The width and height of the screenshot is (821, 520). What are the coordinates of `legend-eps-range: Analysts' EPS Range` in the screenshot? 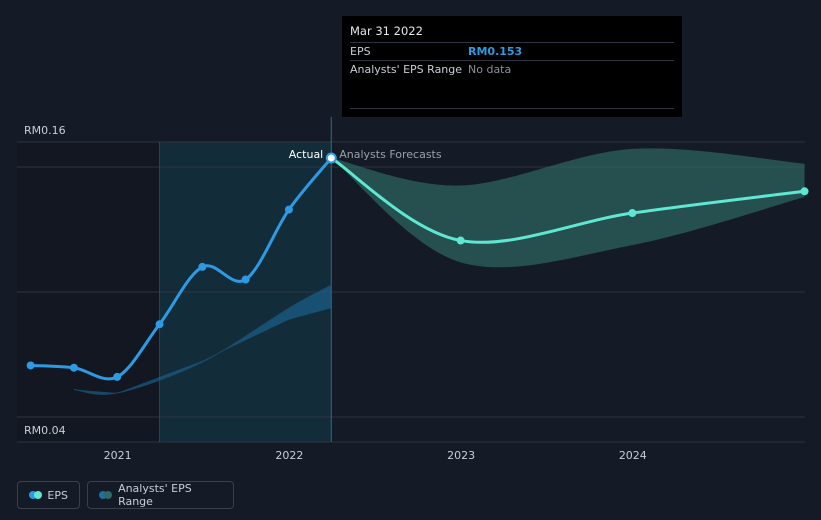 It's located at (160, 495).